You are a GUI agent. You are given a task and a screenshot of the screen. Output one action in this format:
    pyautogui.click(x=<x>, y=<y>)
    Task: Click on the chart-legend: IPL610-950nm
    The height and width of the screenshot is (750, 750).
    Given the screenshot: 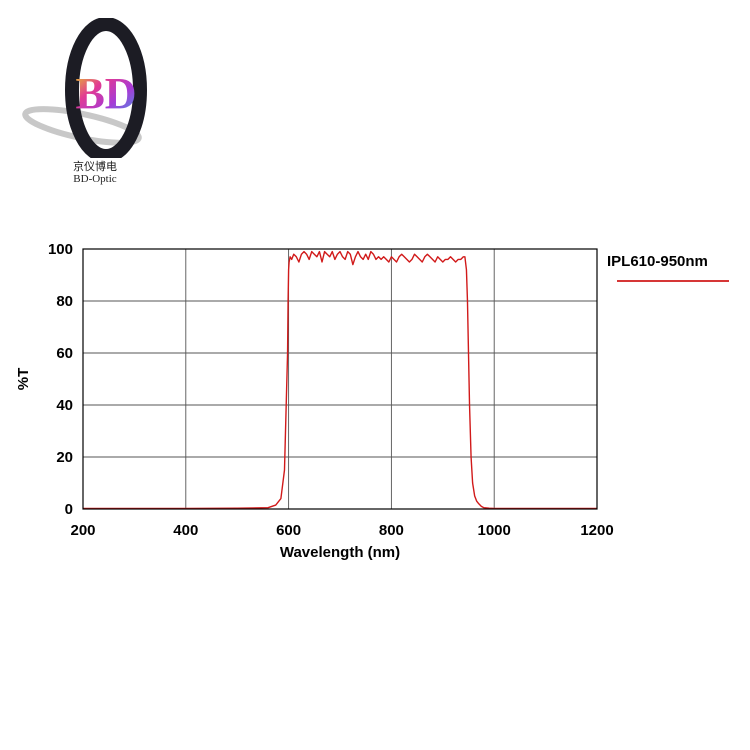 What is the action you would take?
    pyautogui.click(x=668, y=267)
    